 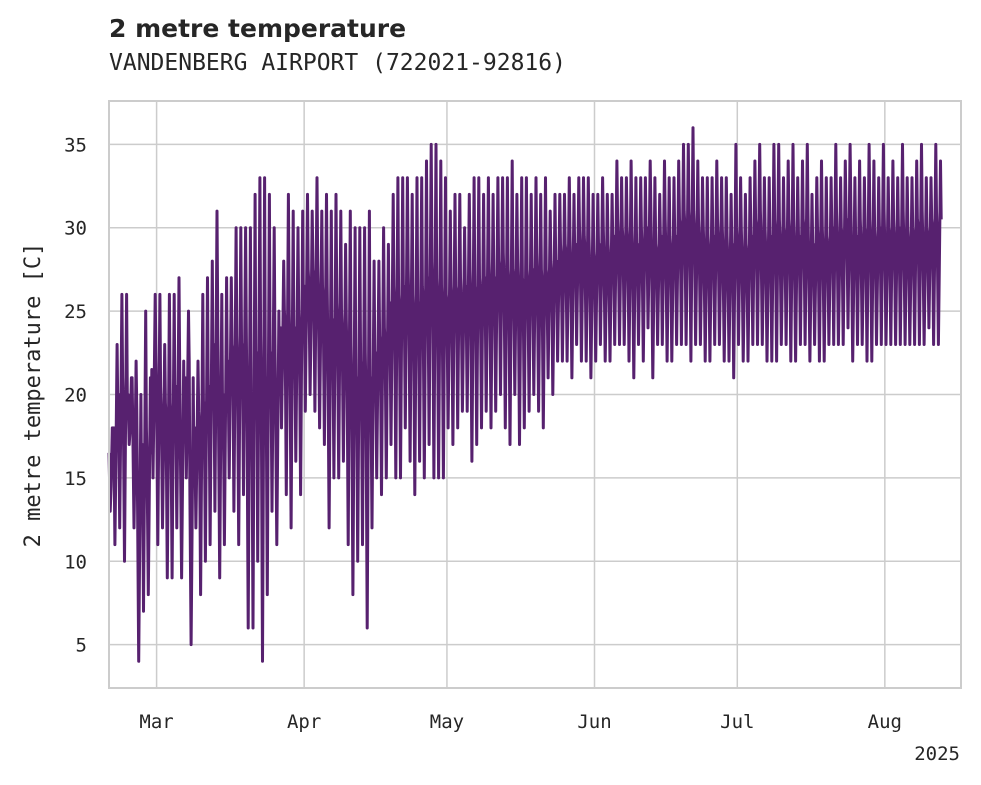 What do you see at coordinates (520, 722) in the screenshot?
I see `x-axis-ticks: Mar Apr May Jun Jul Aug` at bounding box center [520, 722].